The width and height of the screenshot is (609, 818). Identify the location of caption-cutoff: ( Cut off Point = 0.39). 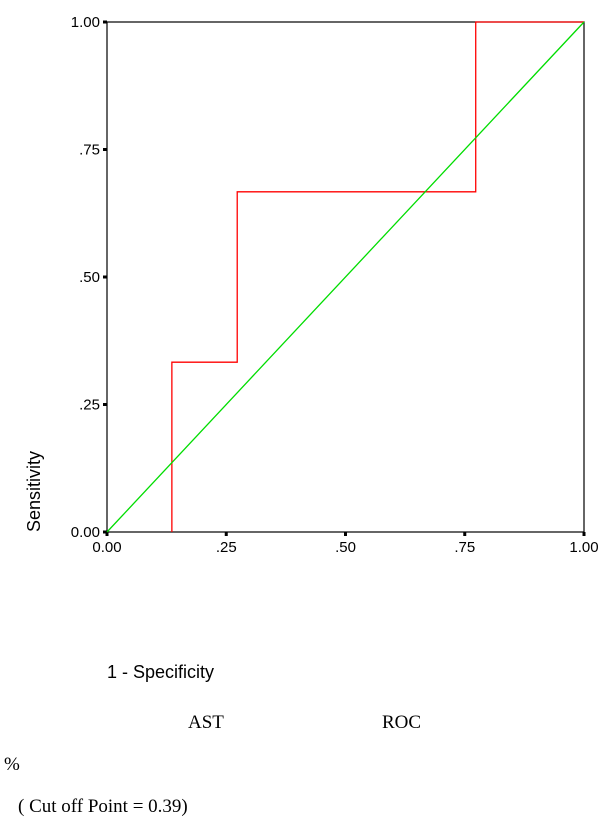
(103, 806).